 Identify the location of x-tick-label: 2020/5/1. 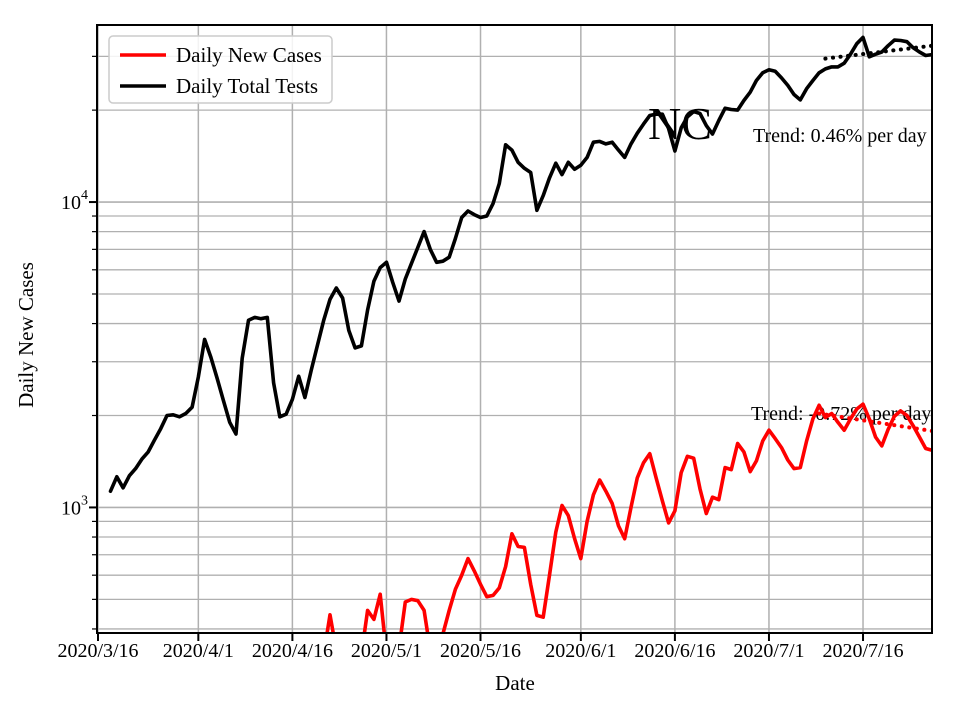
(386, 651).